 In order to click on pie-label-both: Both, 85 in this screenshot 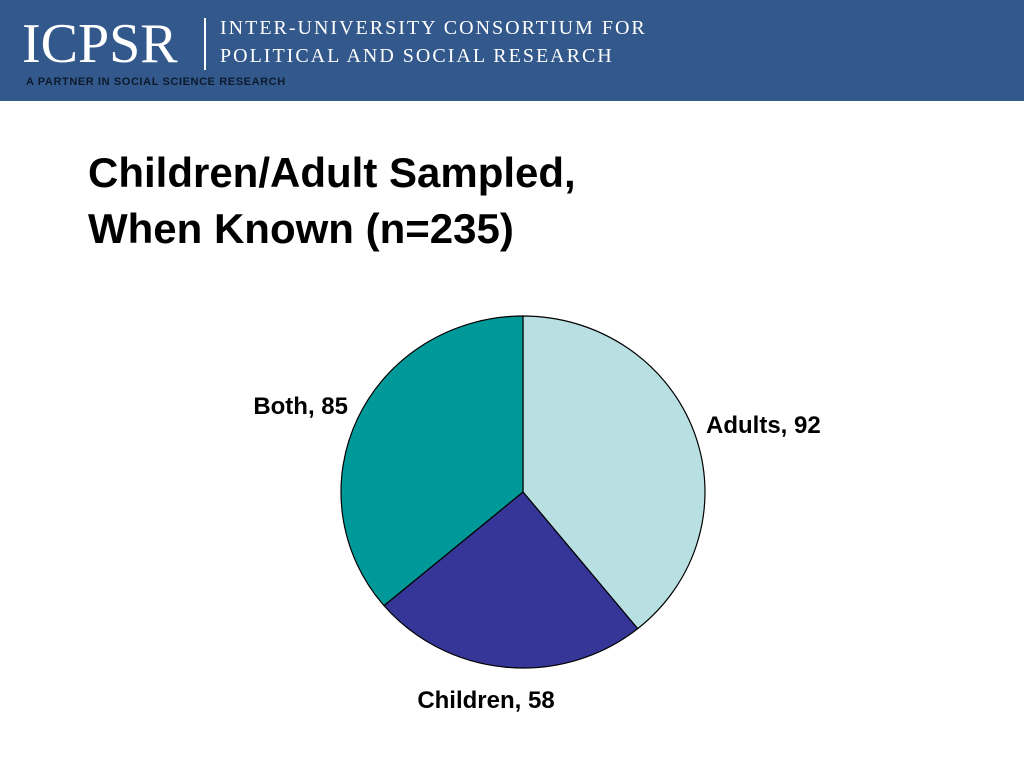, I will do `click(300, 406)`.